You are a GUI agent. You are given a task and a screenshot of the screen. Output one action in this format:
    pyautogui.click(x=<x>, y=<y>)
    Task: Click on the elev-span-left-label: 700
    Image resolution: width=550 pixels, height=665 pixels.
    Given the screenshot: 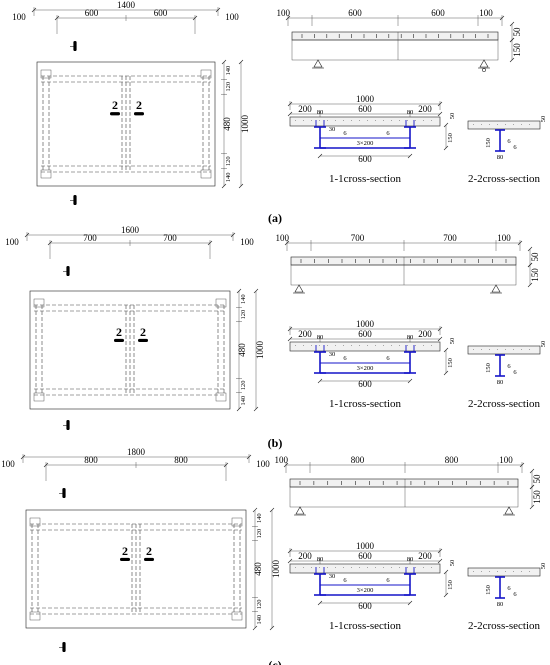 What is the action you would take?
    pyautogui.click(x=358, y=238)
    